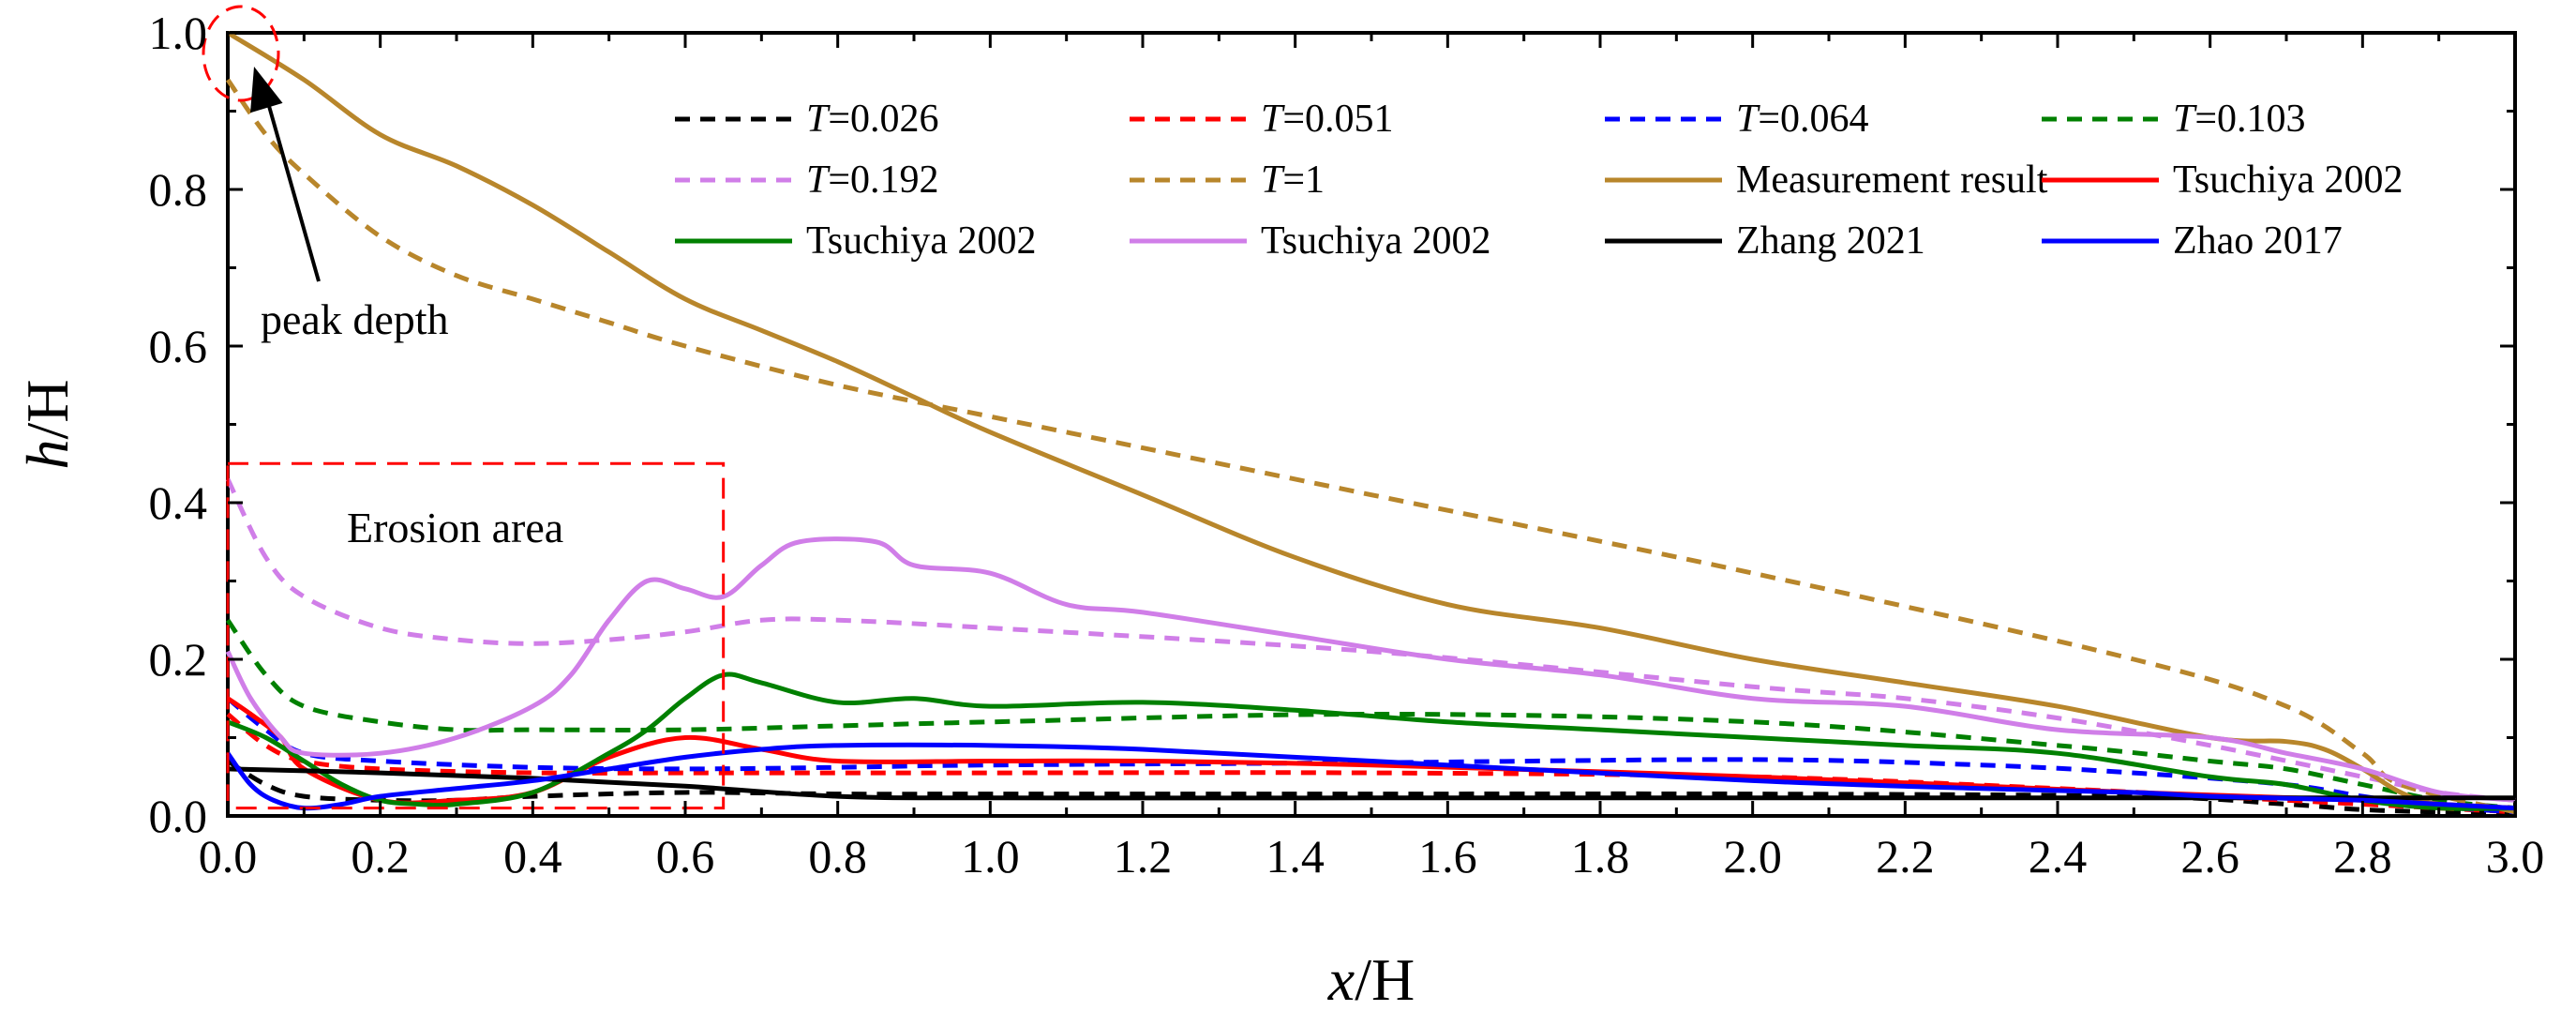 This screenshot has width=2576, height=1026. What do you see at coordinates (1296, 856) in the screenshot?
I see `x-tick-label: 1.4` at bounding box center [1296, 856].